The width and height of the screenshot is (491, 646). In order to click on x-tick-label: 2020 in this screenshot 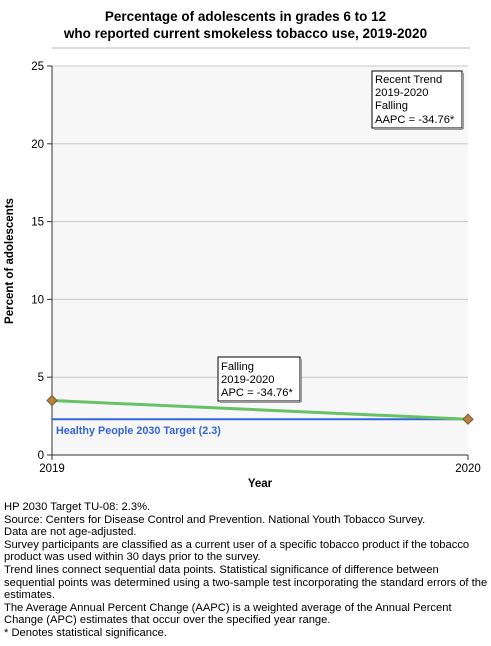, I will do `click(468, 469)`.